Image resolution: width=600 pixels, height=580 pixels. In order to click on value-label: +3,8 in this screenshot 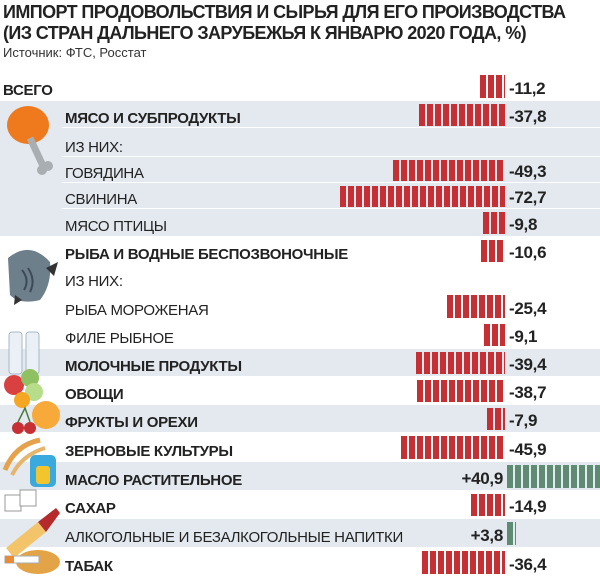, I will do `click(487, 535)`.